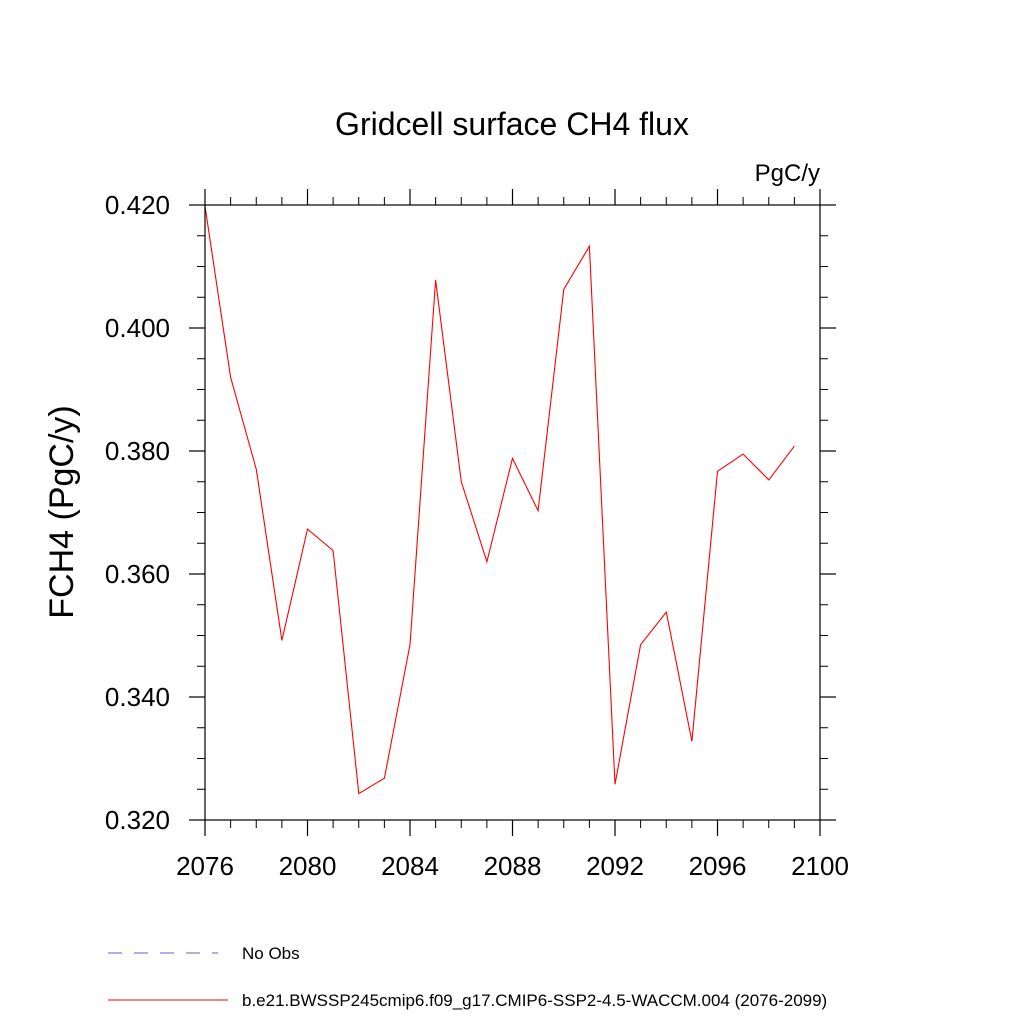 This screenshot has width=1024, height=1024. What do you see at coordinates (820, 866) in the screenshot?
I see `x-tick-label: 2100` at bounding box center [820, 866].